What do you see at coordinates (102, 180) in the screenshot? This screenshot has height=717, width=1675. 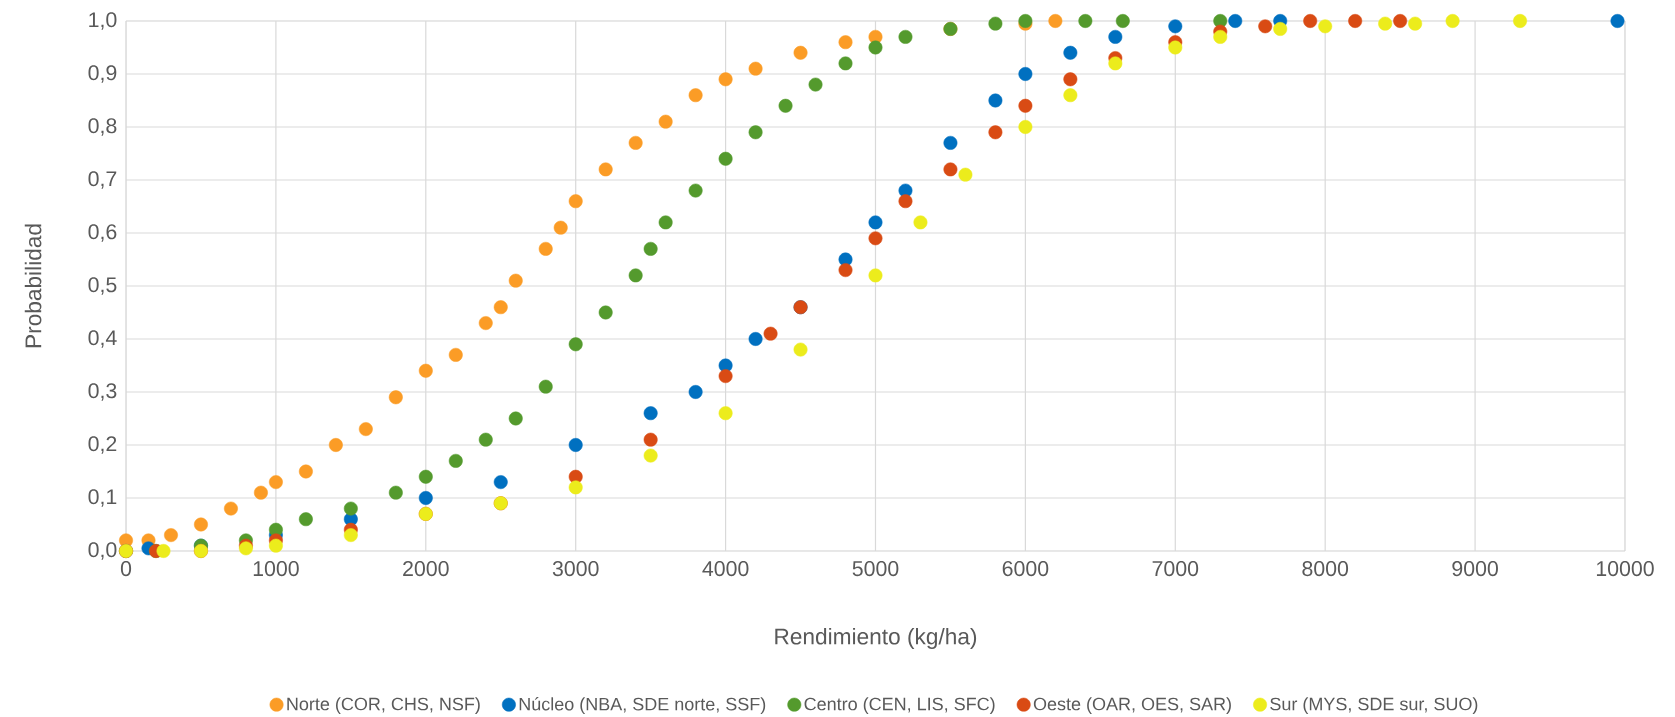 I see `y-tick-label: 0,7` at bounding box center [102, 180].